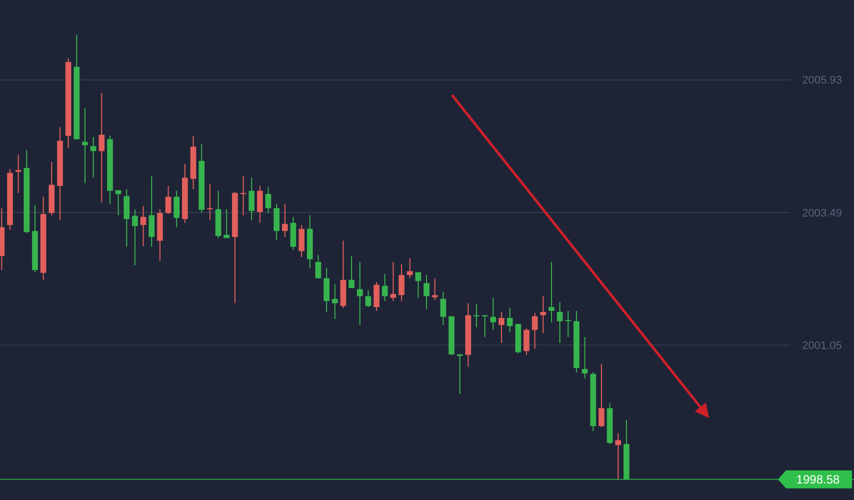 Image resolution: width=854 pixels, height=500 pixels. Describe the element at coordinates (822, 80) in the screenshot. I see `y-tick-label: 2005.93` at that location.